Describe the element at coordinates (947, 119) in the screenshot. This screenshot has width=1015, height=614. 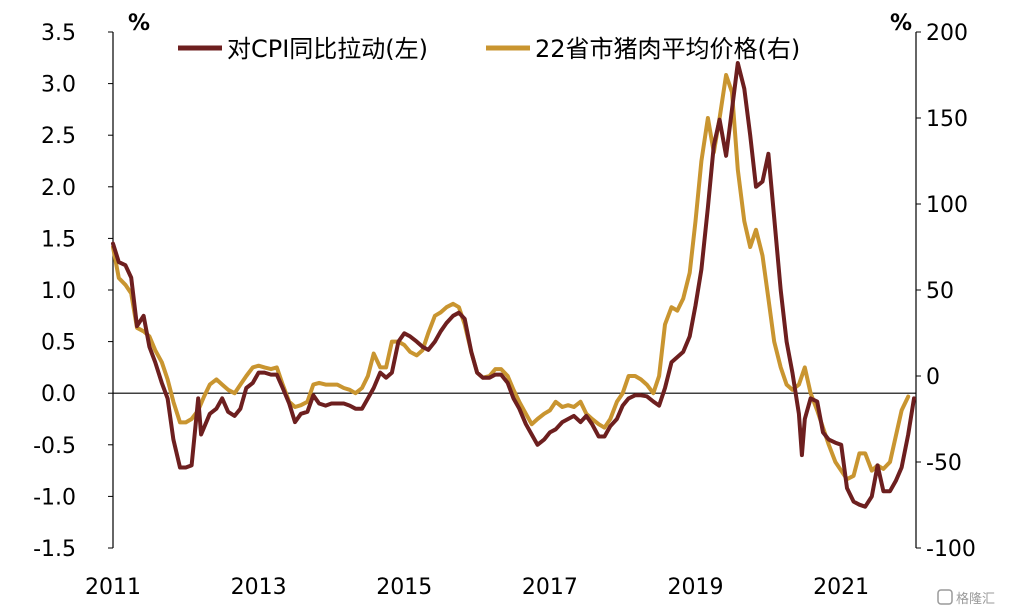
I see `right-axis-tick-label: 150` at that location.